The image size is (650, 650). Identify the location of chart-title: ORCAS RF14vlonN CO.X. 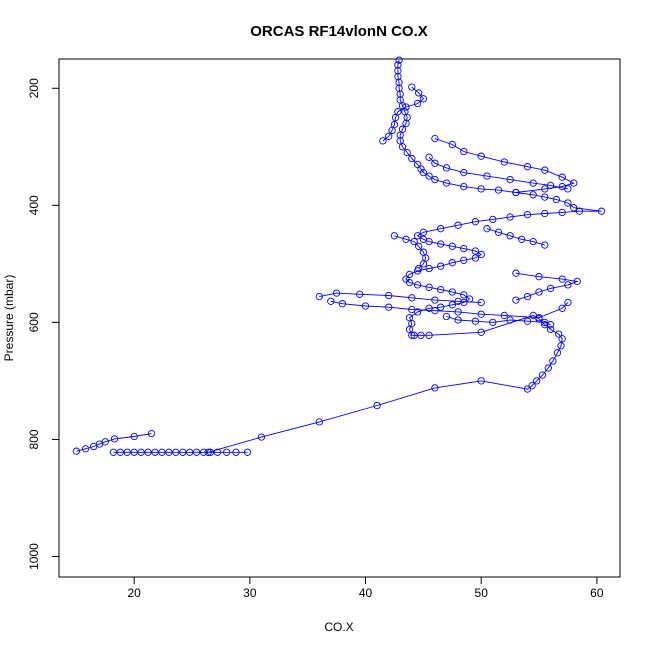
(339, 31).